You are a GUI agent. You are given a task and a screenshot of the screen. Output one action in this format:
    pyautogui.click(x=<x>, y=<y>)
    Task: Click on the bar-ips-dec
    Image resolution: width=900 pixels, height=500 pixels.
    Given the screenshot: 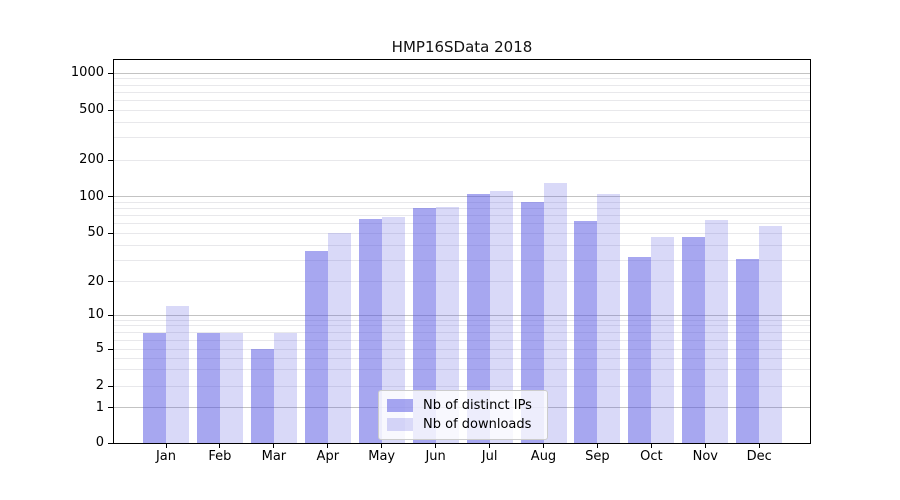 What is the action you would take?
    pyautogui.click(x=748, y=350)
    